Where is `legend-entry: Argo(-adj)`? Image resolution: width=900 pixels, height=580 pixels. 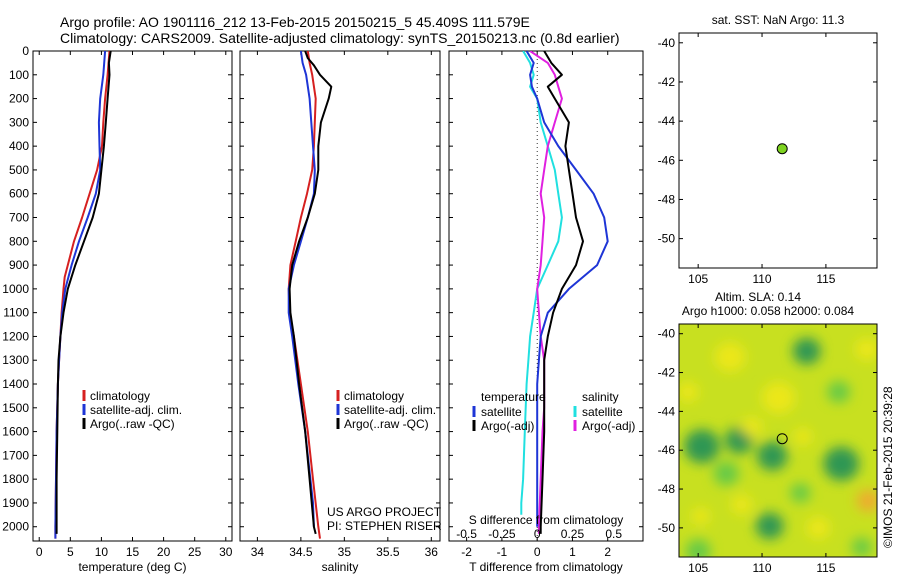 legend-entry: Argo(-adj) is located at coordinates (608, 426).